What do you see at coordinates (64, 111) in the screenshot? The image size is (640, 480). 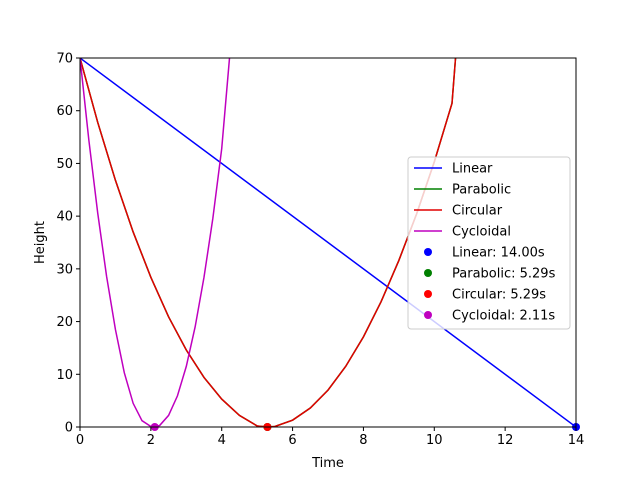 I see `y-tick-label: 60` at bounding box center [64, 111].